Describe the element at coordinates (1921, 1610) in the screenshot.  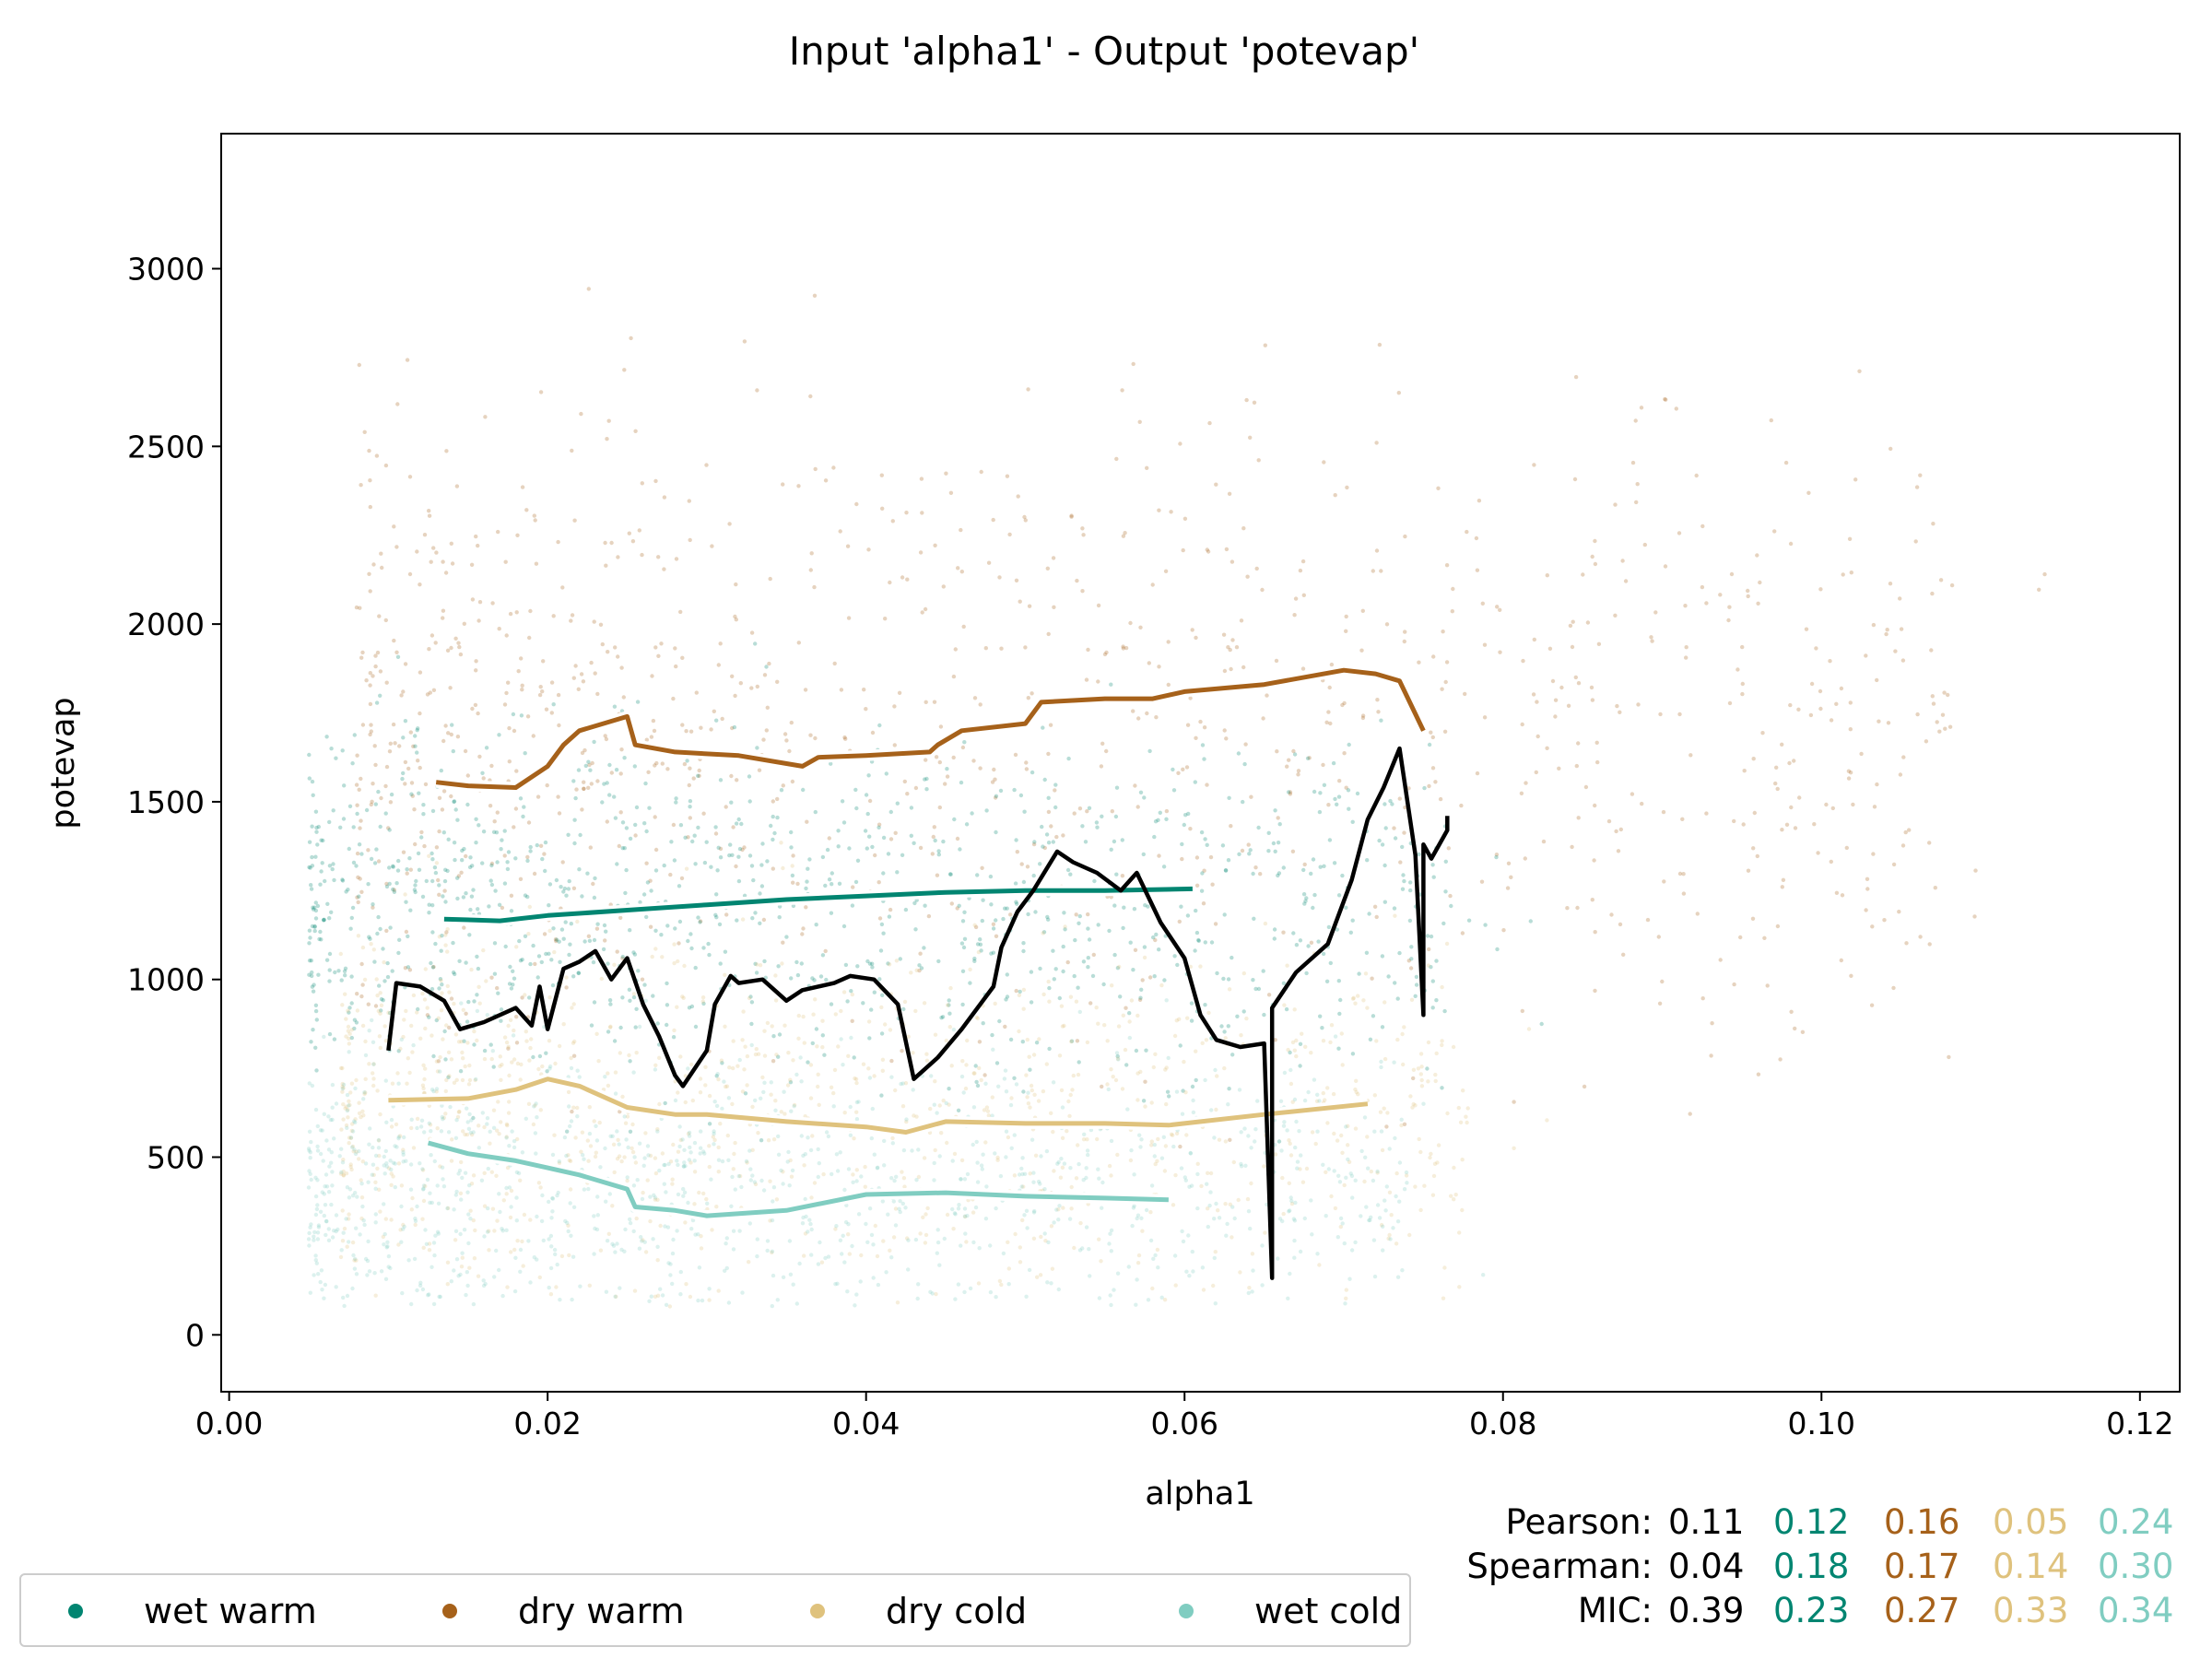
I see `stat-value: 0.27` at that location.